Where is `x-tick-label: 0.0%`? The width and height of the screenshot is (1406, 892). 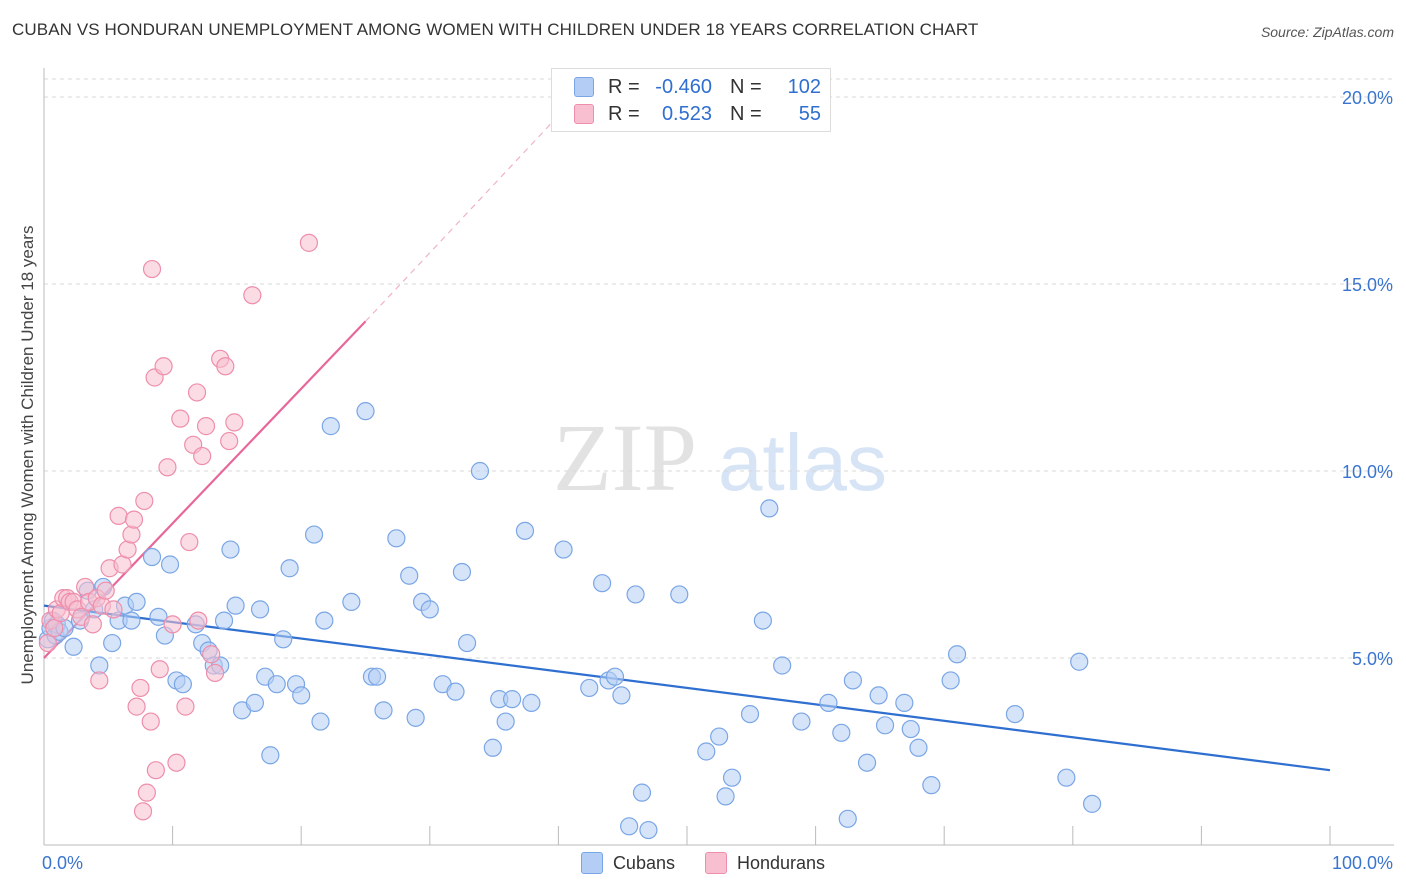 x-tick-label: 0.0% is located at coordinates (62, 863).